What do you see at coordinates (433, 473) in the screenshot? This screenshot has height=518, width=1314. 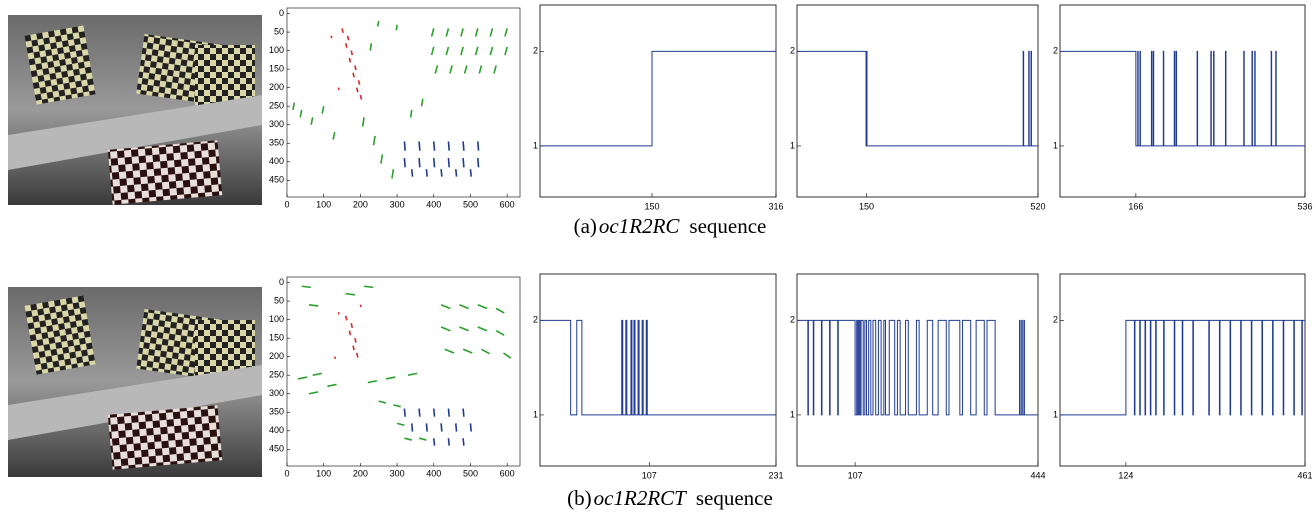 I see `x-tick-label: 400` at bounding box center [433, 473].